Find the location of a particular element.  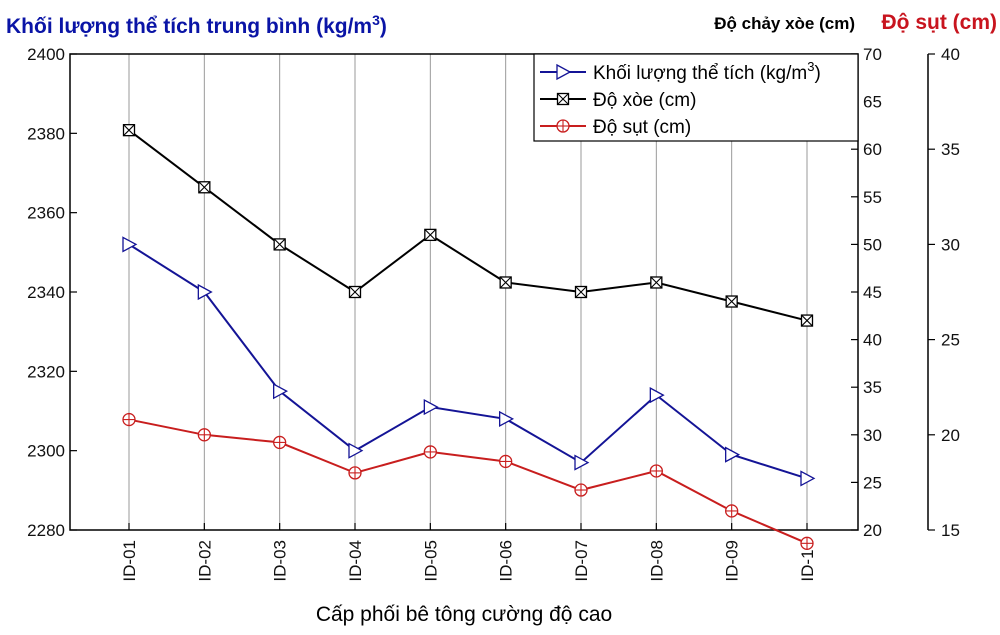

x-tick-label: ID-09 is located at coordinates (732, 561).